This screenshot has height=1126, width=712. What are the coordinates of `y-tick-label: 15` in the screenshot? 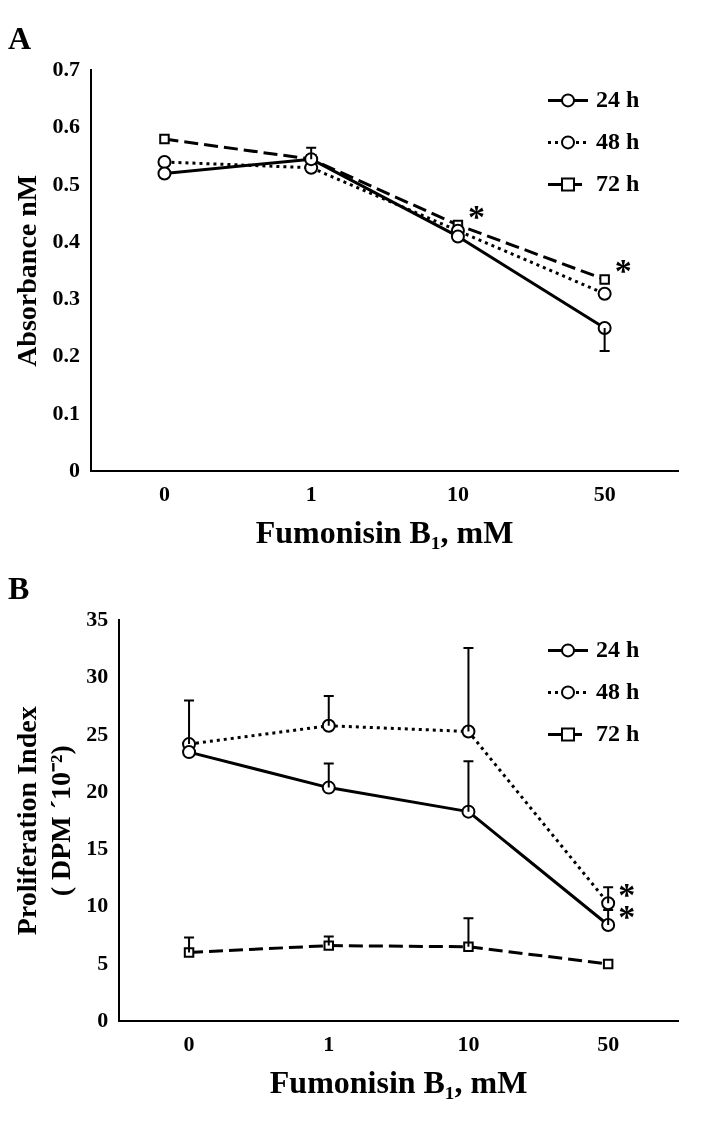 It's located at (97, 848).